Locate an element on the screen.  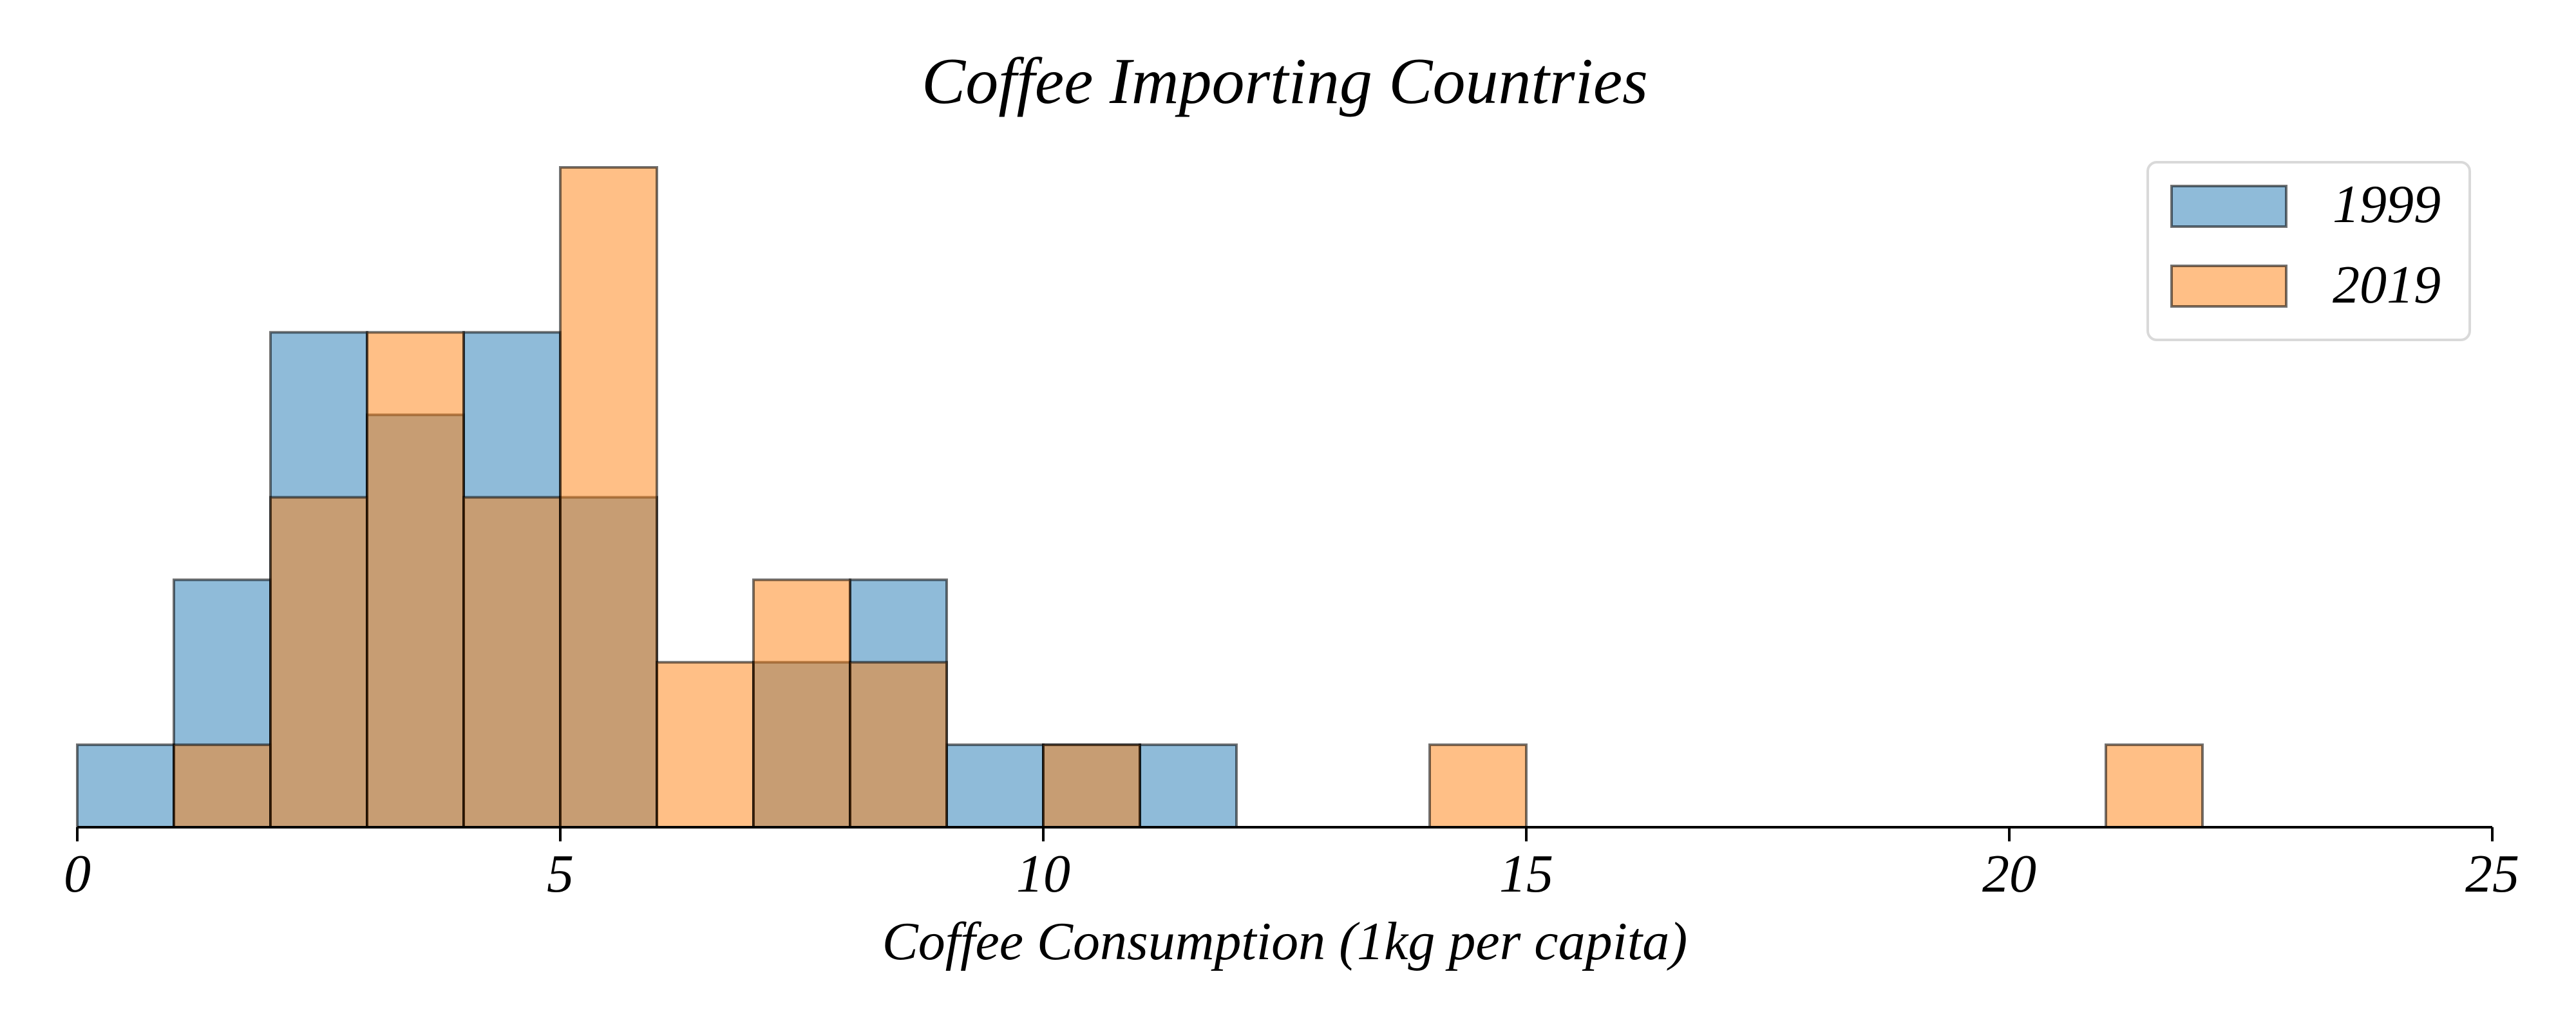
legend: 1999 2019 is located at coordinates (2308, 251).